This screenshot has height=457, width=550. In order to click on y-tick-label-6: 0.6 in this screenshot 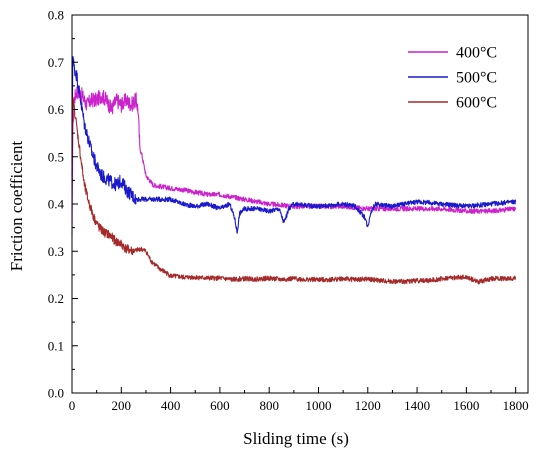, I will do `click(56, 109)`.